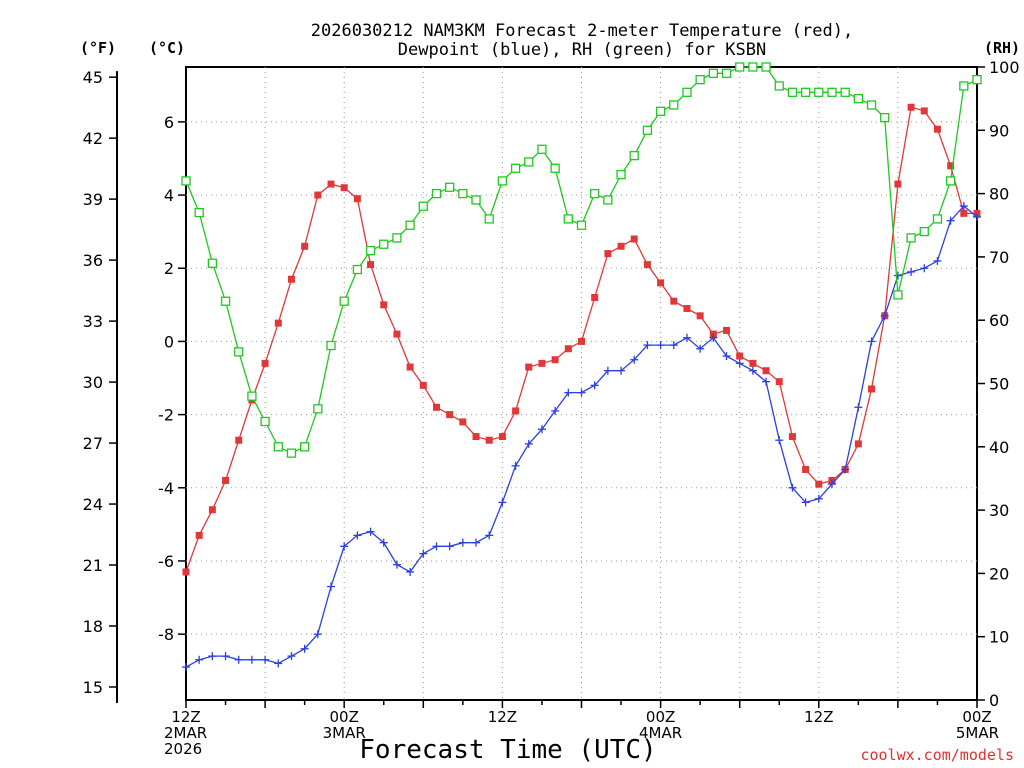 The image size is (1024, 768). Describe the element at coordinates (507, 750) in the screenshot. I see `x-axis-label: Forecast Time (UTC)` at that location.